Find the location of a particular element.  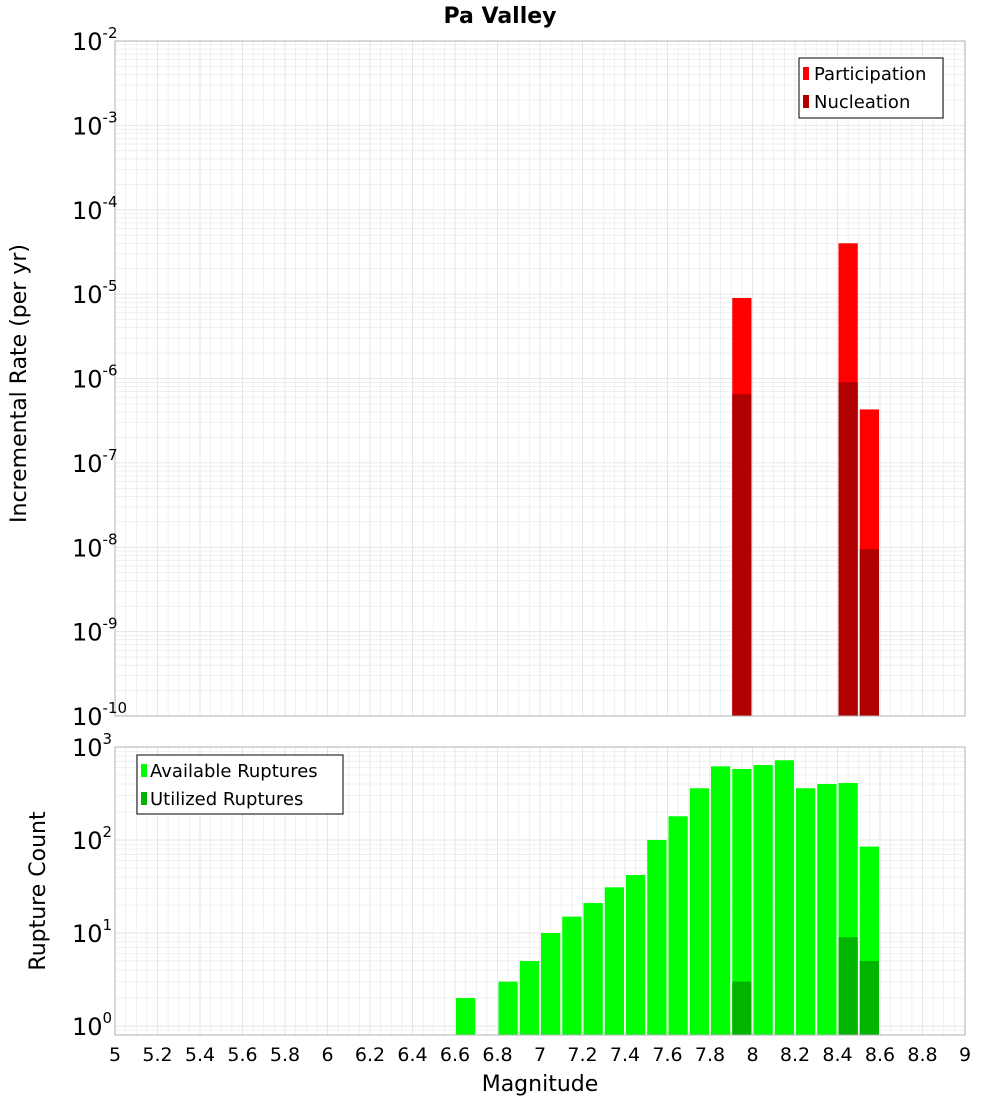

rupture-legend-box is located at coordinates (240, 784).